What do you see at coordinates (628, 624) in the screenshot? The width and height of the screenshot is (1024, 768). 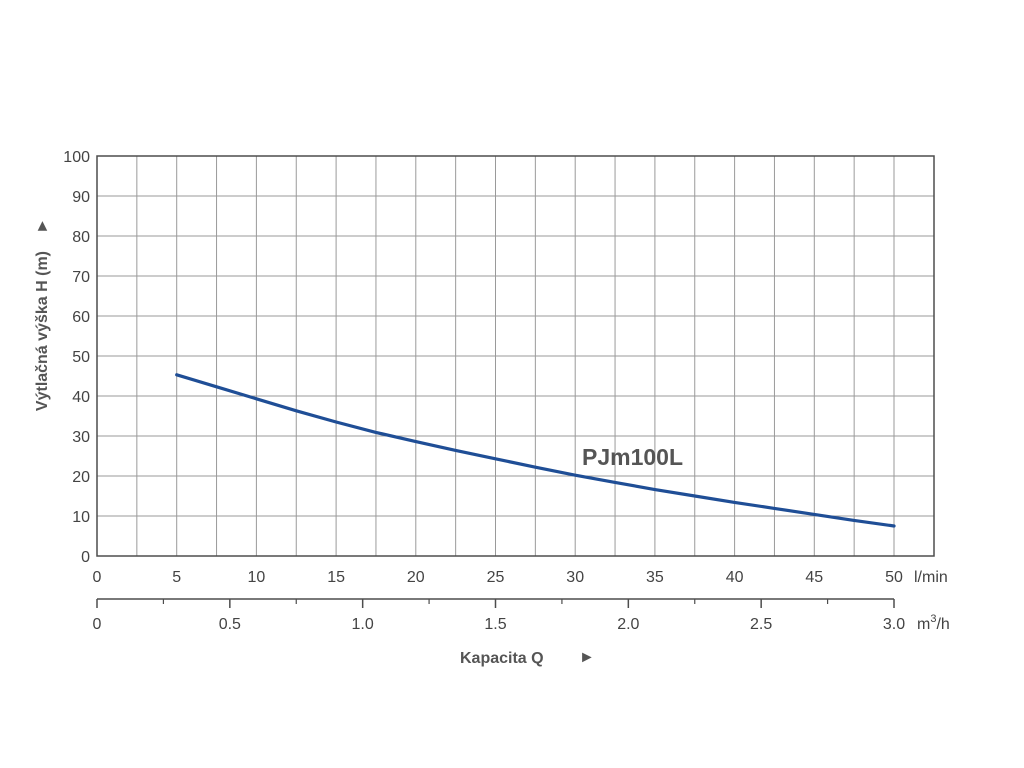 I see `secondary-x-tick-label: 2.0` at bounding box center [628, 624].